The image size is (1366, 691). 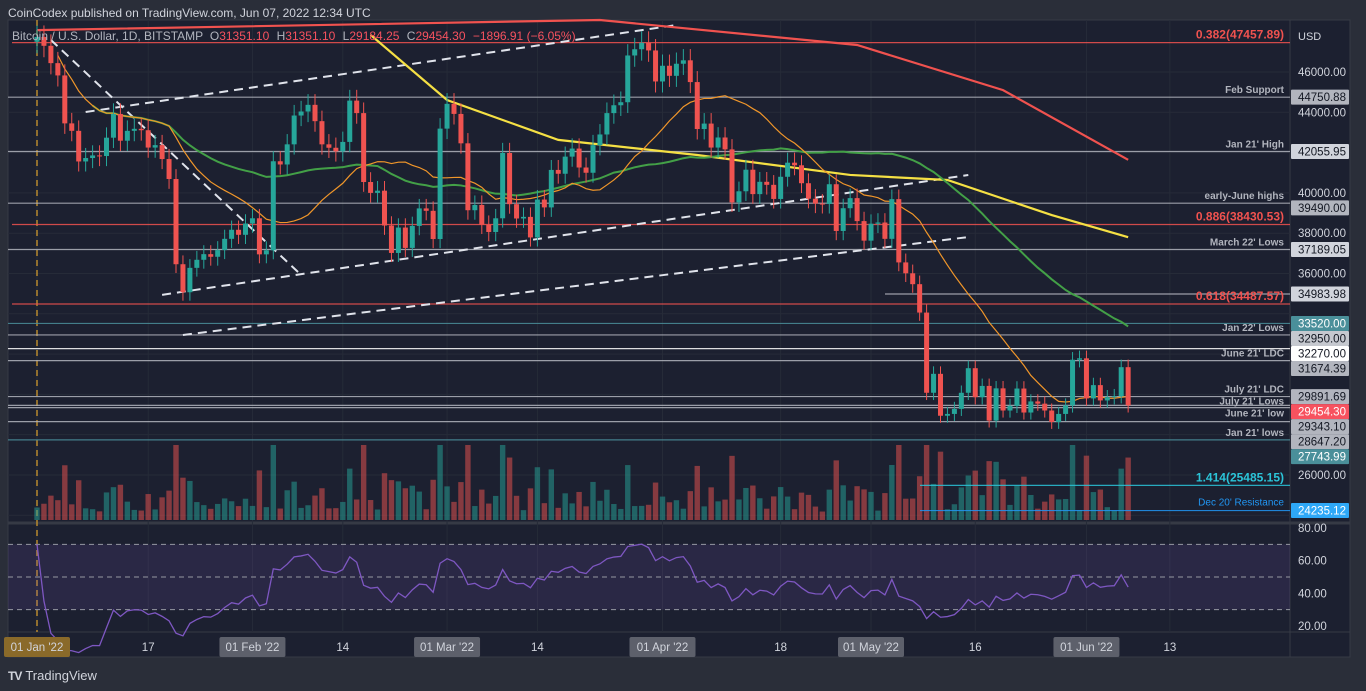 I want to click on time-tick: 01 Mar '22, so click(x=447, y=648).